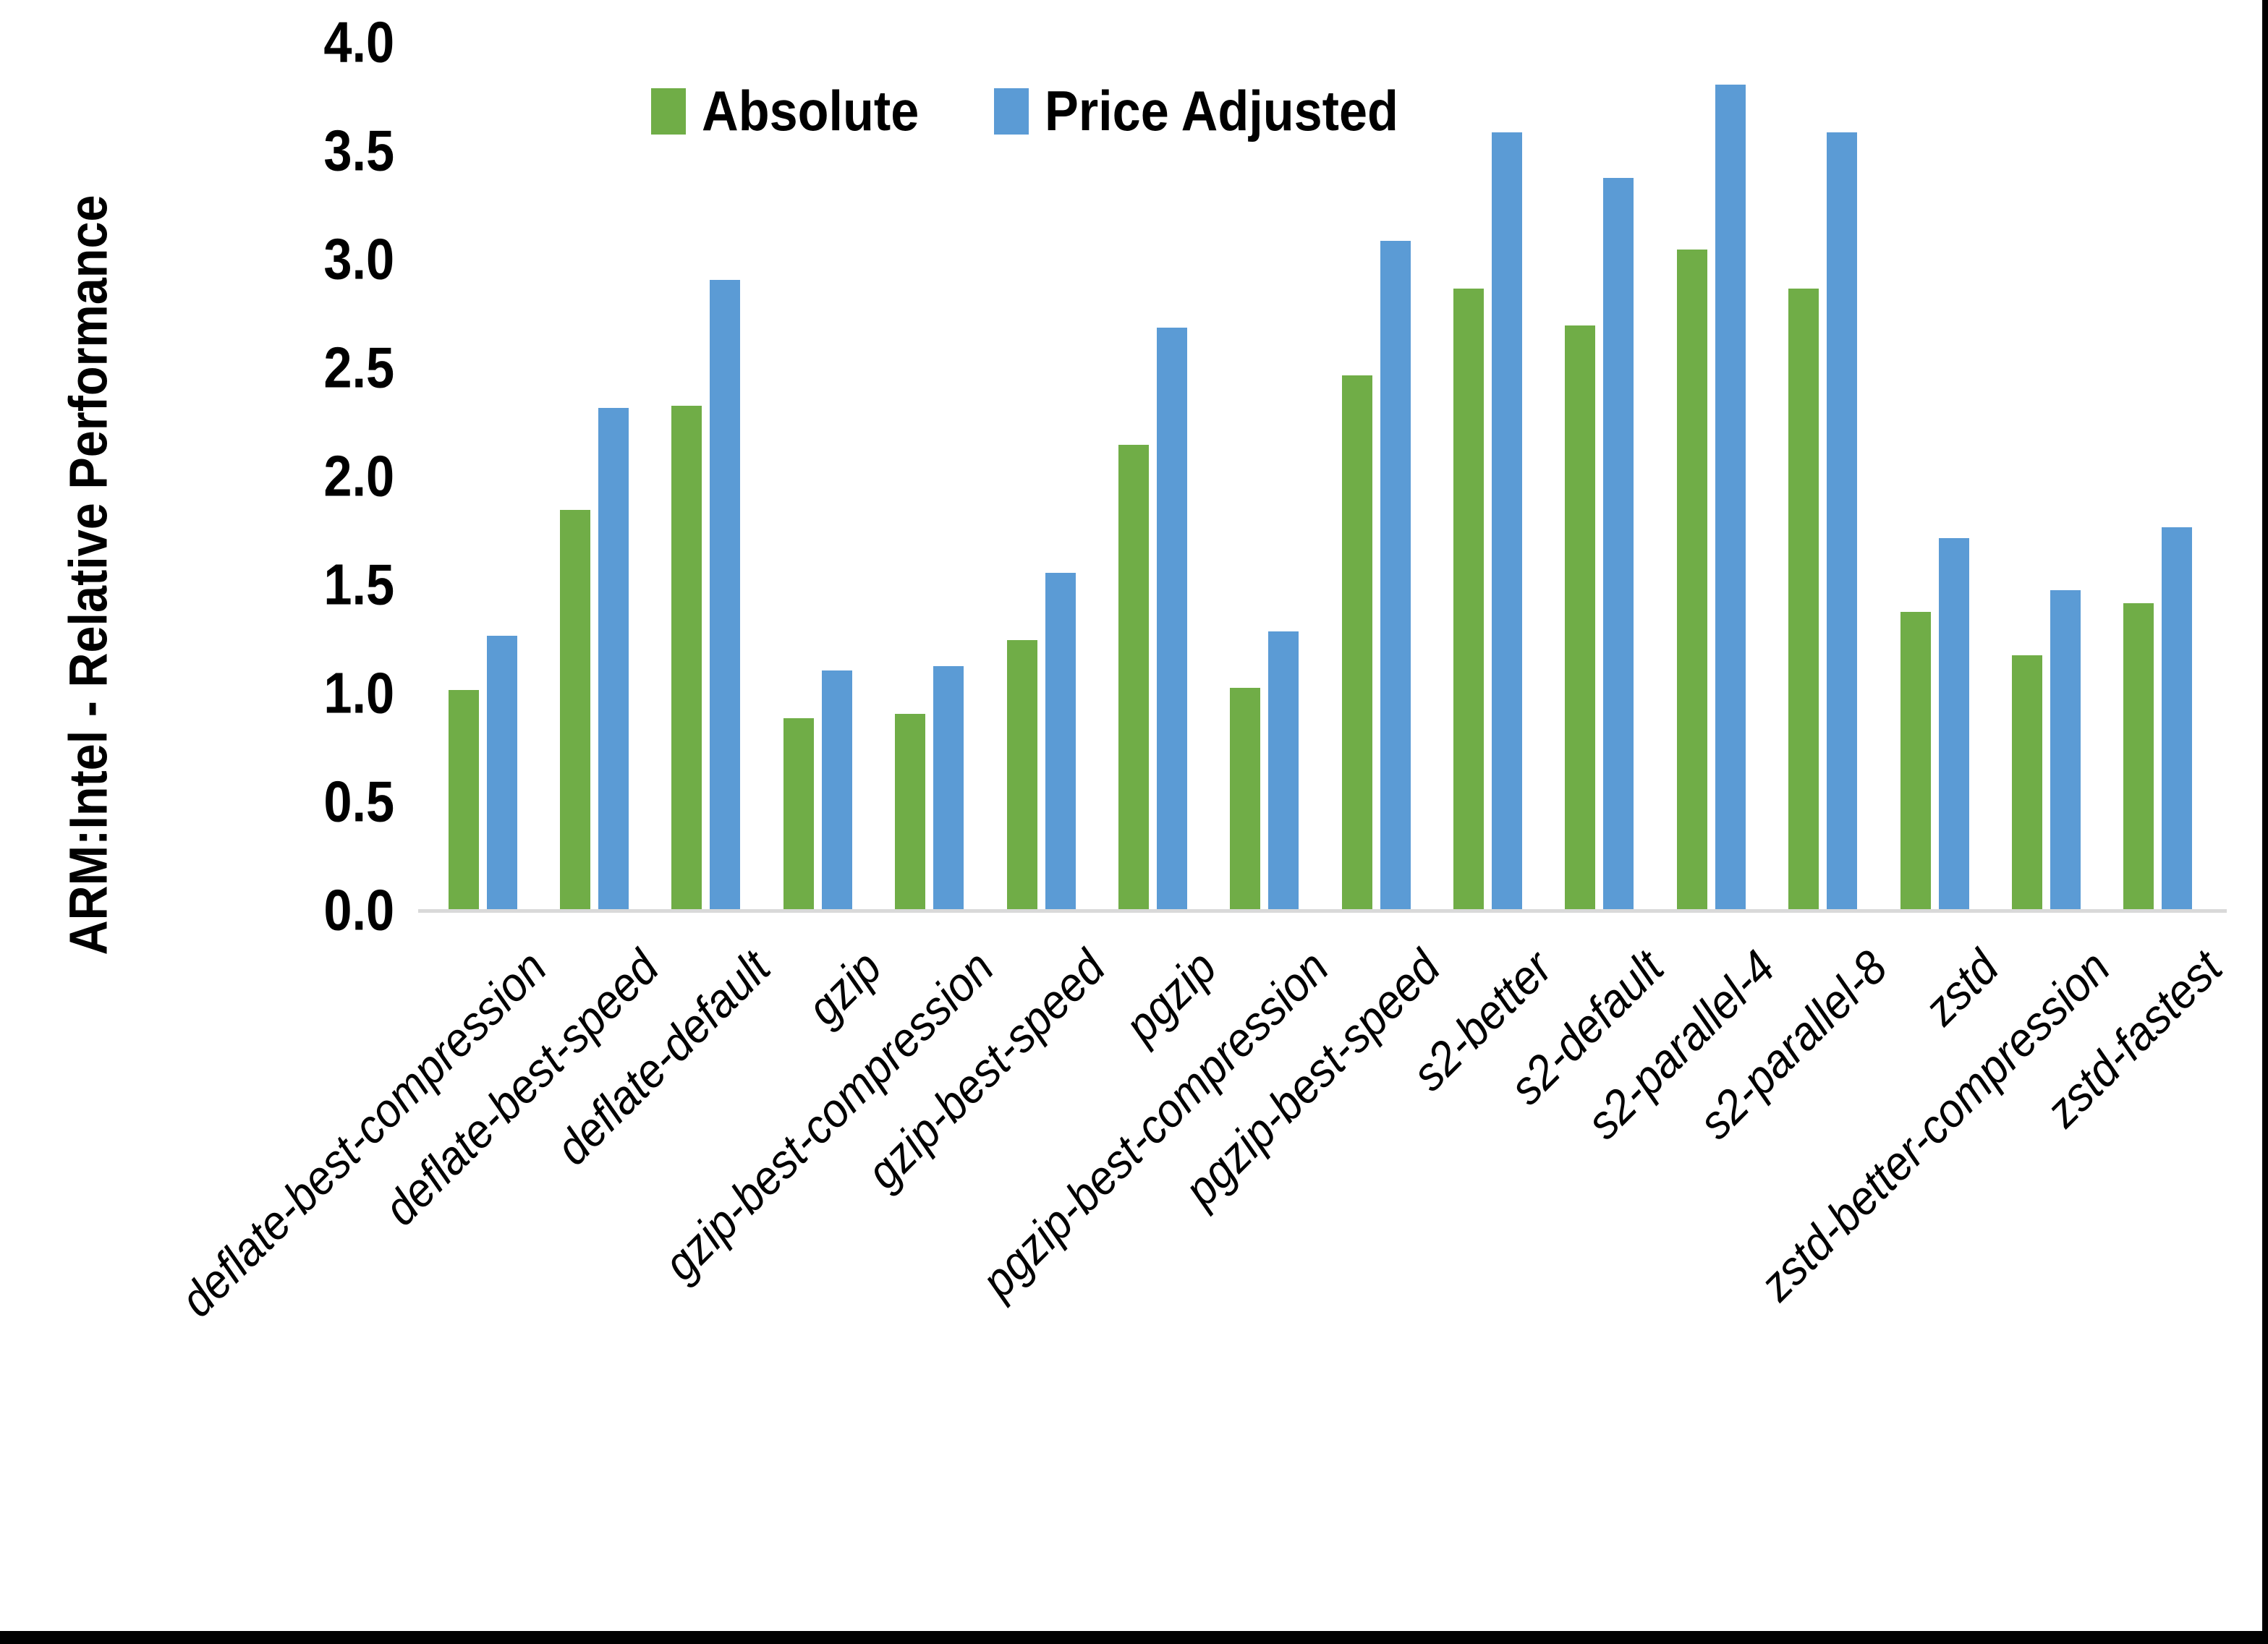  What do you see at coordinates (725, 595) in the screenshot?
I see `bar-deflate-default-price-adjusted` at bounding box center [725, 595].